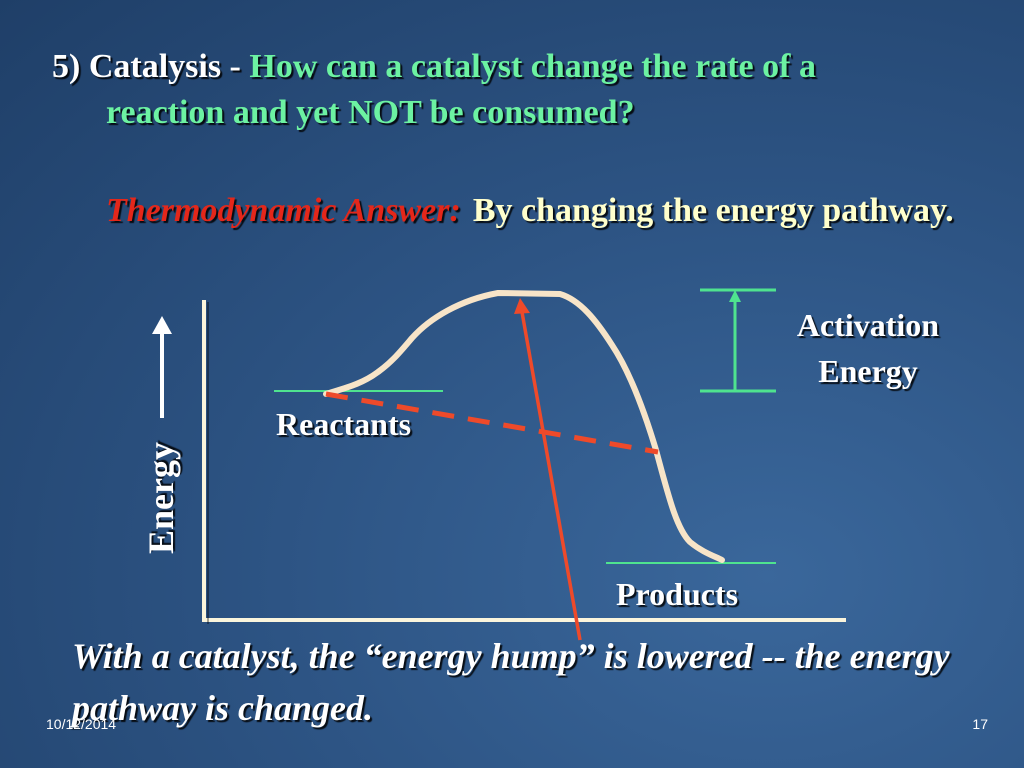 This screenshot has width=1024, height=768. I want to click on pointer-arrow, so click(548, 469).